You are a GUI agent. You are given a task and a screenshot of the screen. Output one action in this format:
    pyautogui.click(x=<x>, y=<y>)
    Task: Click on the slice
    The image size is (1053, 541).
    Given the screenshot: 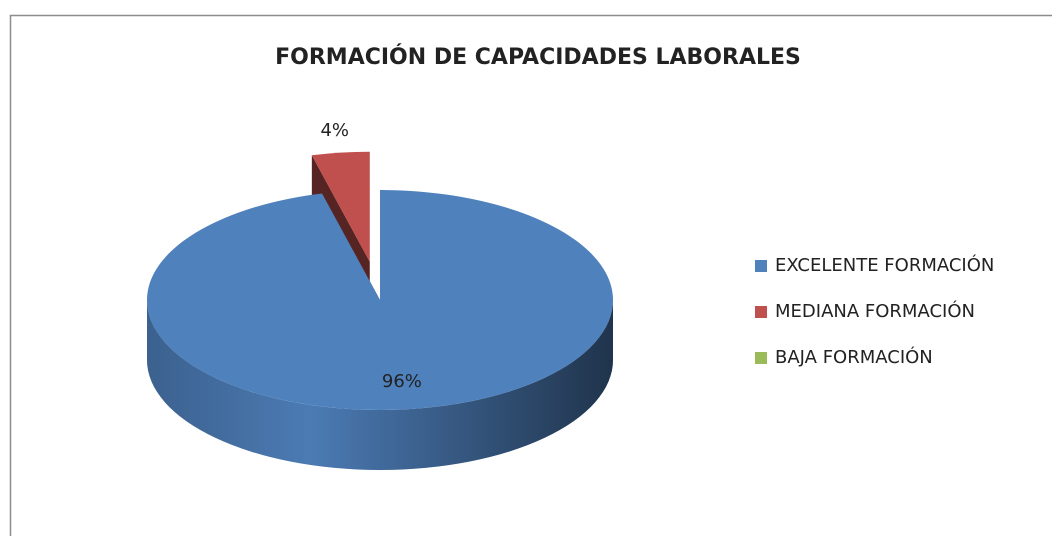 What is the action you would take?
    pyautogui.click(x=340, y=206)
    